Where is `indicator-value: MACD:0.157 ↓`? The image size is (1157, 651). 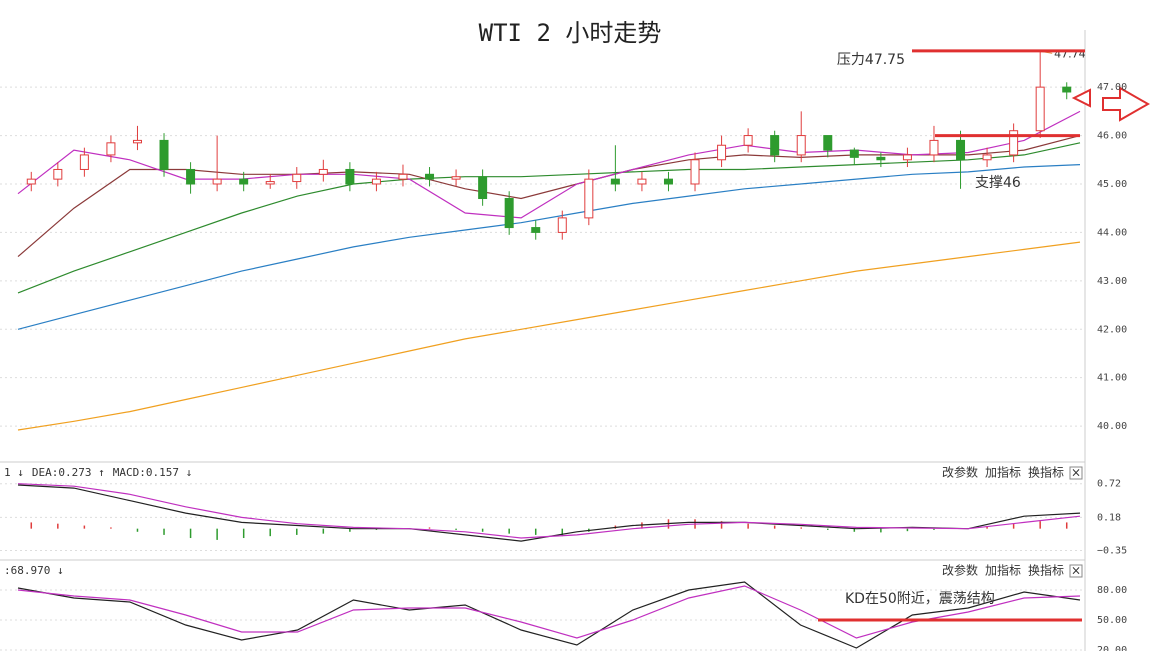
indicator-value: MACD:0.157 ↓ is located at coordinates (152, 472).